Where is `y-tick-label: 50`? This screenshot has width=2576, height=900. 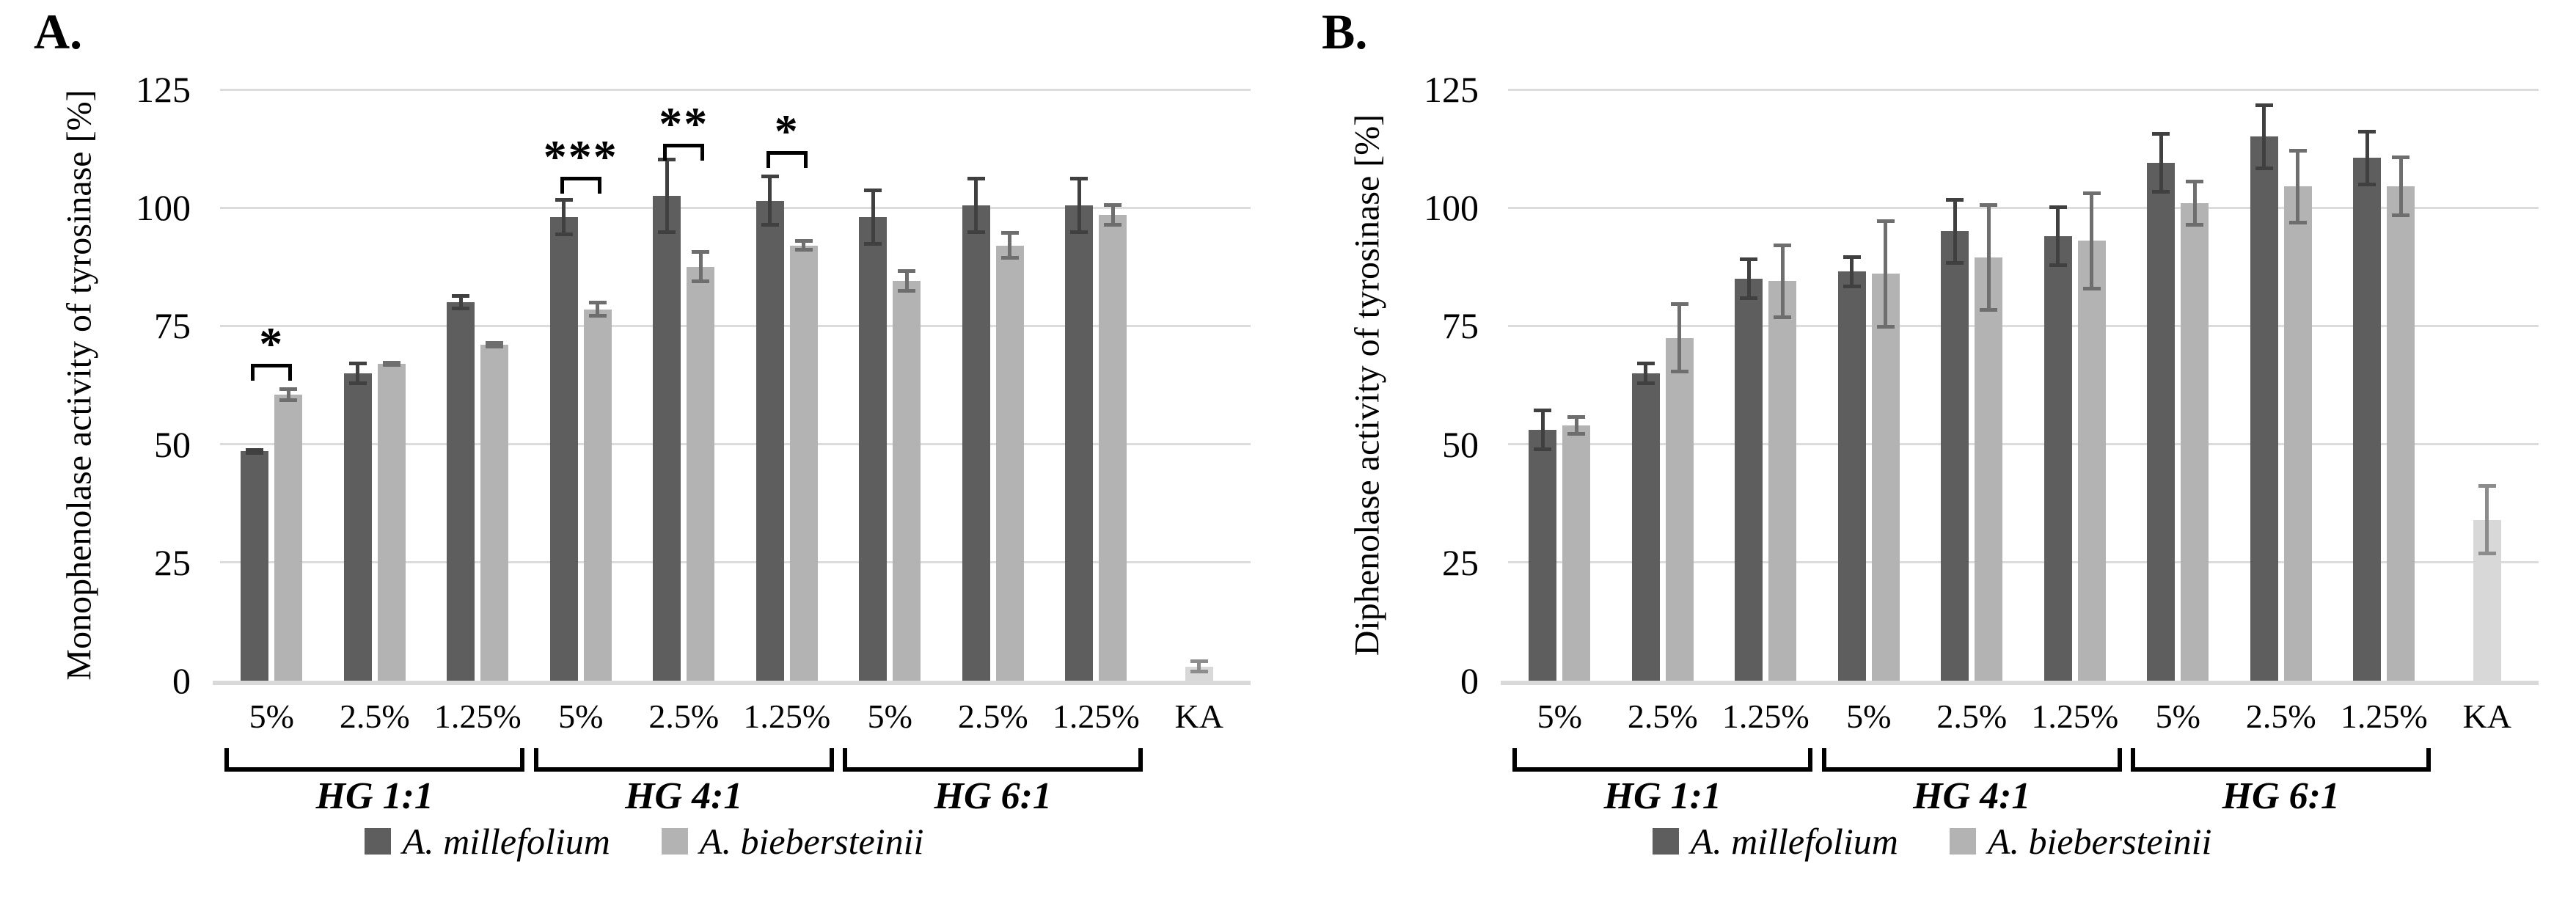 y-tick-label: 50 is located at coordinates (172, 444).